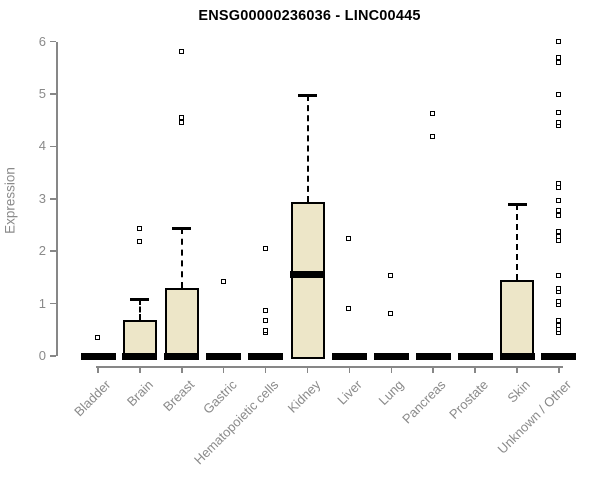 The width and height of the screenshot is (600, 500). What do you see at coordinates (534, 417) in the screenshot?
I see `x-tick-label: Unknown / Other` at bounding box center [534, 417].